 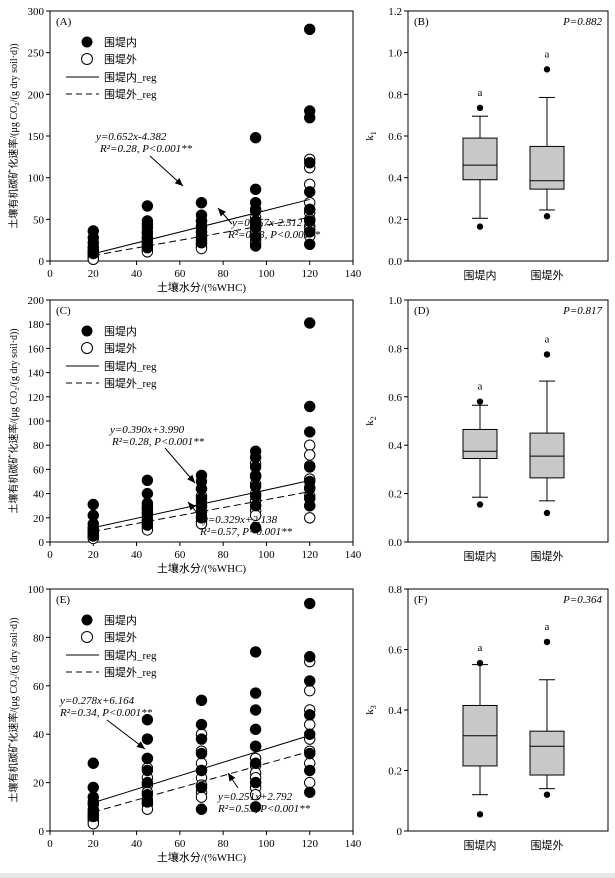 What do you see at coordinates (395, 301) in the screenshot?
I see `y-tick-label: 1.0` at bounding box center [395, 301].